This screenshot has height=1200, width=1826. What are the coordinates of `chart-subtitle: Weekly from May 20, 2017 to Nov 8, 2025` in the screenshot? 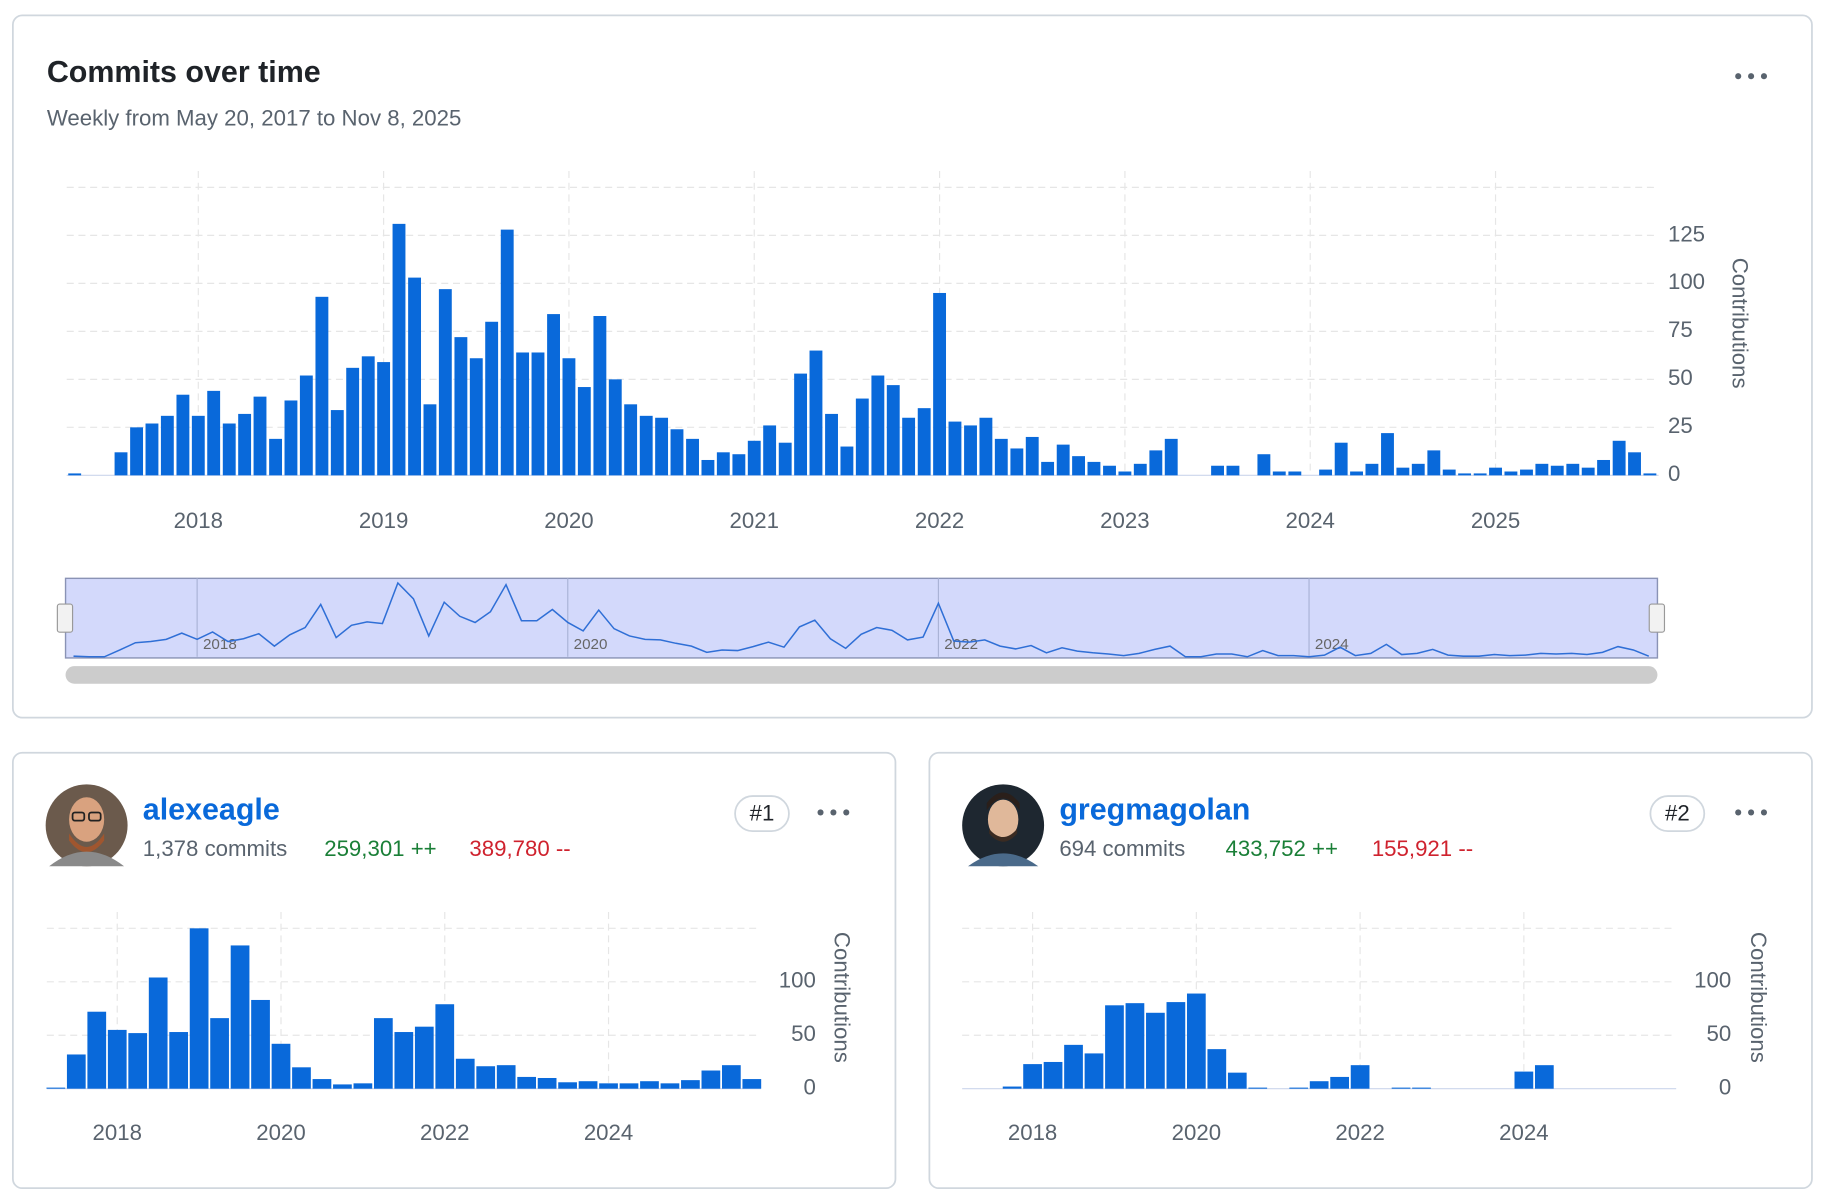 It's located at (254, 117).